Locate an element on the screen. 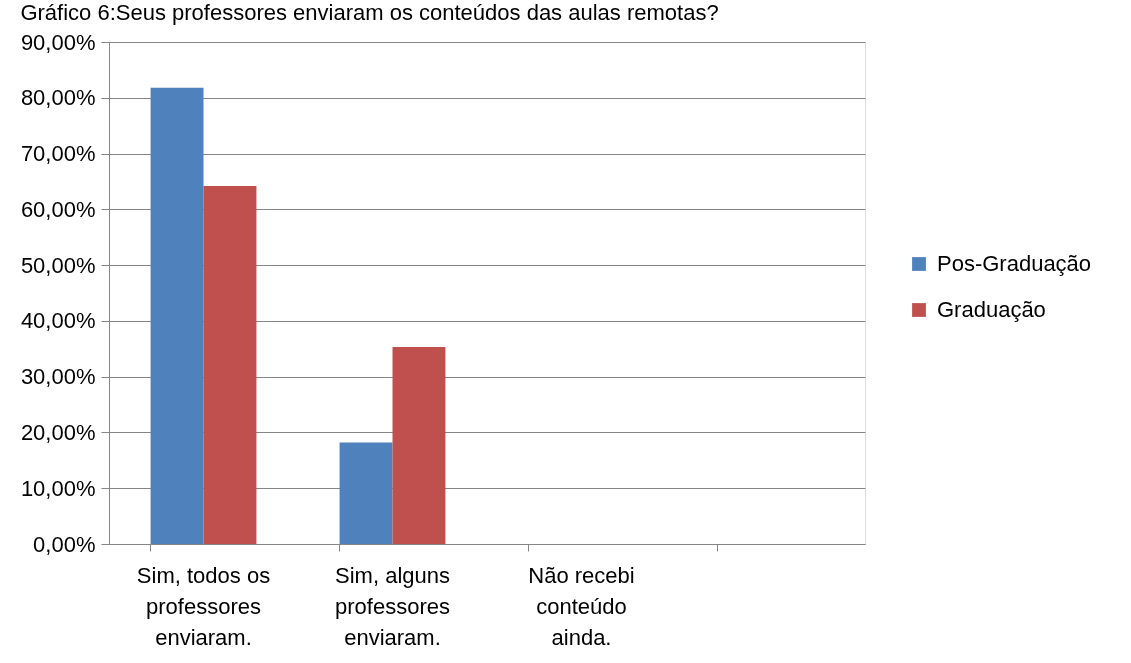  legend-label: Pos-Graduação is located at coordinates (1014, 263).